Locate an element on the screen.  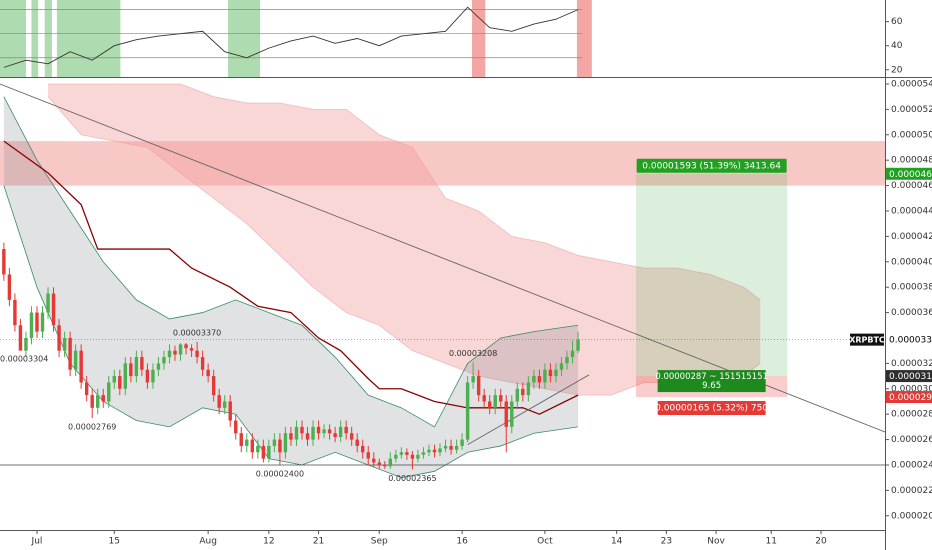
y-tick-label: 0.00003800 is located at coordinates (911, 288).